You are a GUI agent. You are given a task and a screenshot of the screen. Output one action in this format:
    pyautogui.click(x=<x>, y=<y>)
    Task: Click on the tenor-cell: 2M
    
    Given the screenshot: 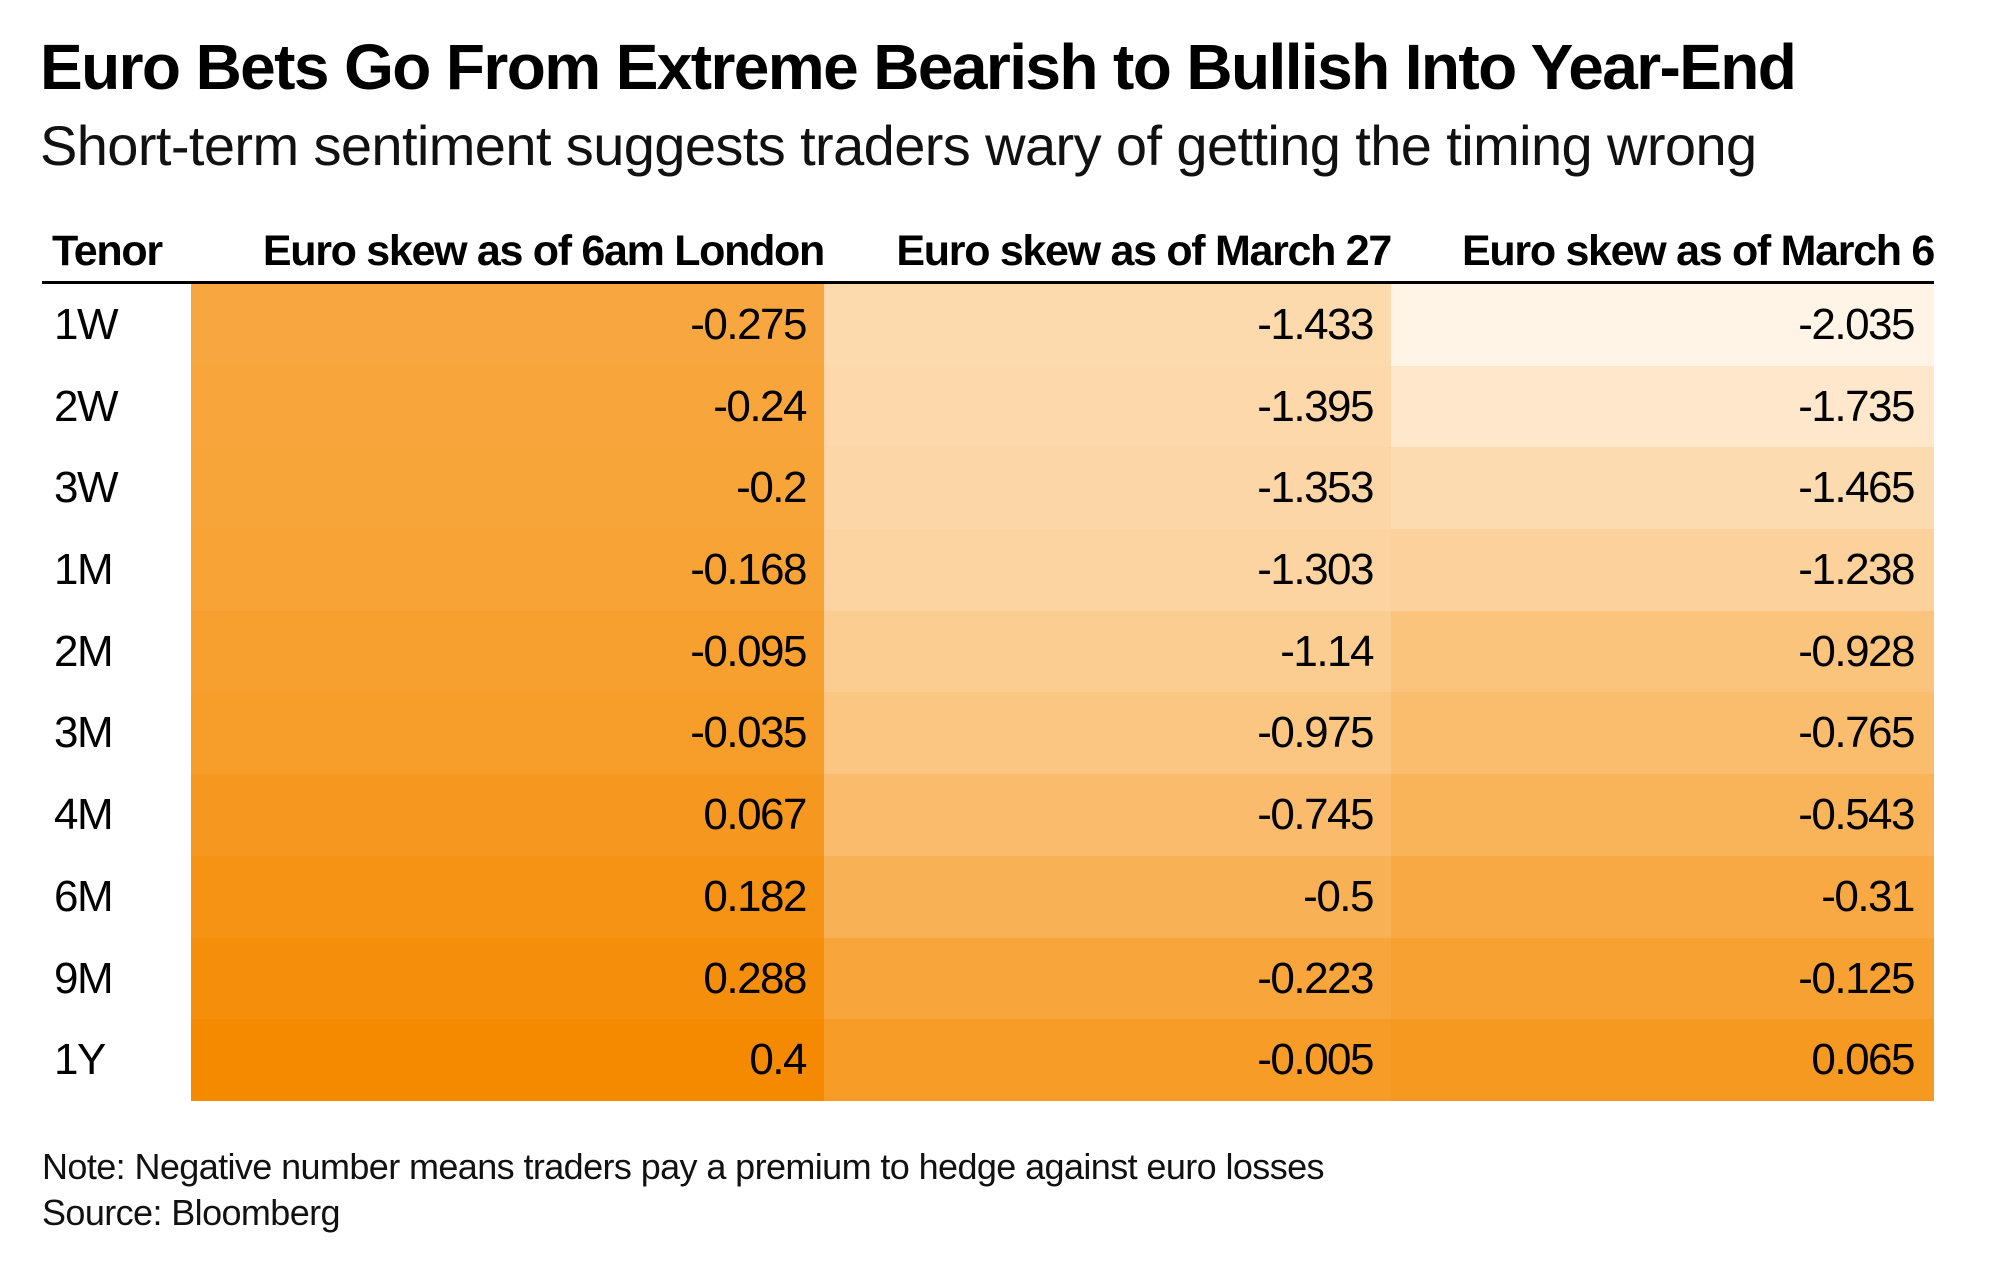 What is the action you would take?
    pyautogui.click(x=116, y=651)
    